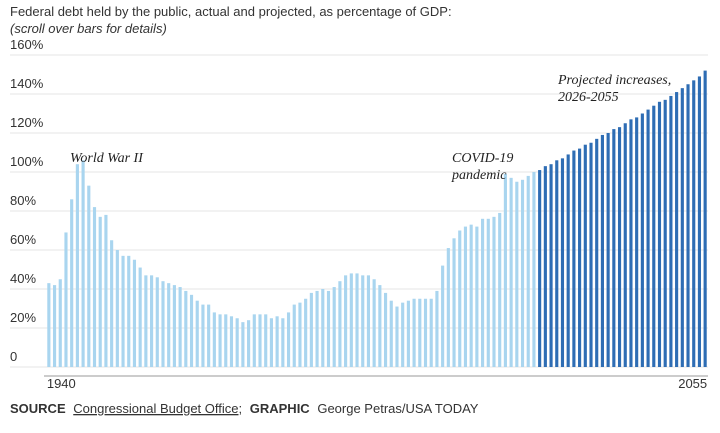 Image resolution: width=720 pixels, height=433 pixels. Describe the element at coordinates (13, 356) in the screenshot. I see `y-tick-label: 0` at that location.